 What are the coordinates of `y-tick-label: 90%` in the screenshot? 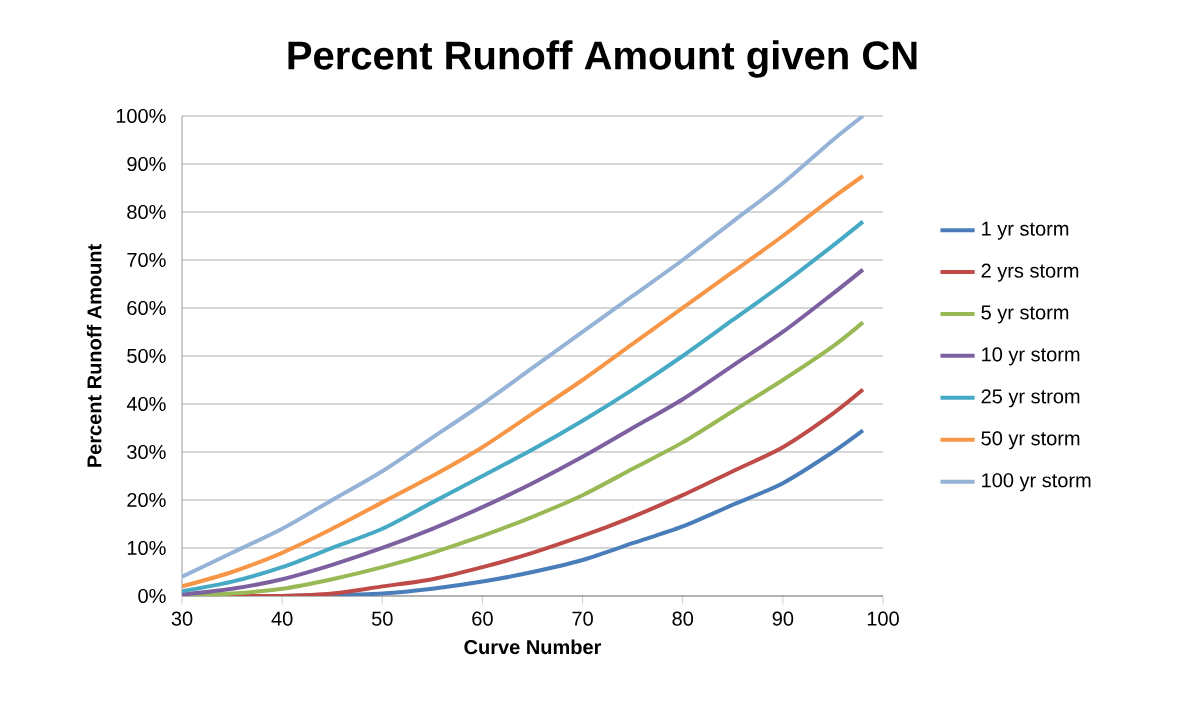 It's located at (146, 164).